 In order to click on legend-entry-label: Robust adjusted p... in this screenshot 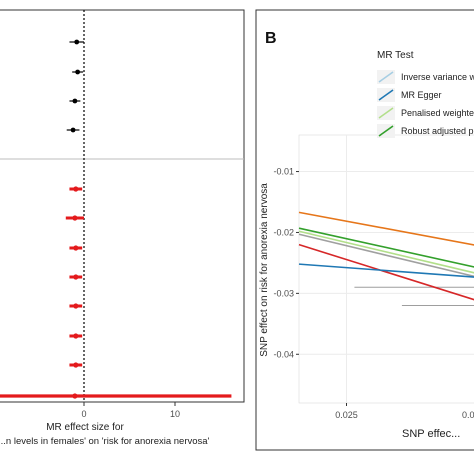, I will do `click(437, 131)`.